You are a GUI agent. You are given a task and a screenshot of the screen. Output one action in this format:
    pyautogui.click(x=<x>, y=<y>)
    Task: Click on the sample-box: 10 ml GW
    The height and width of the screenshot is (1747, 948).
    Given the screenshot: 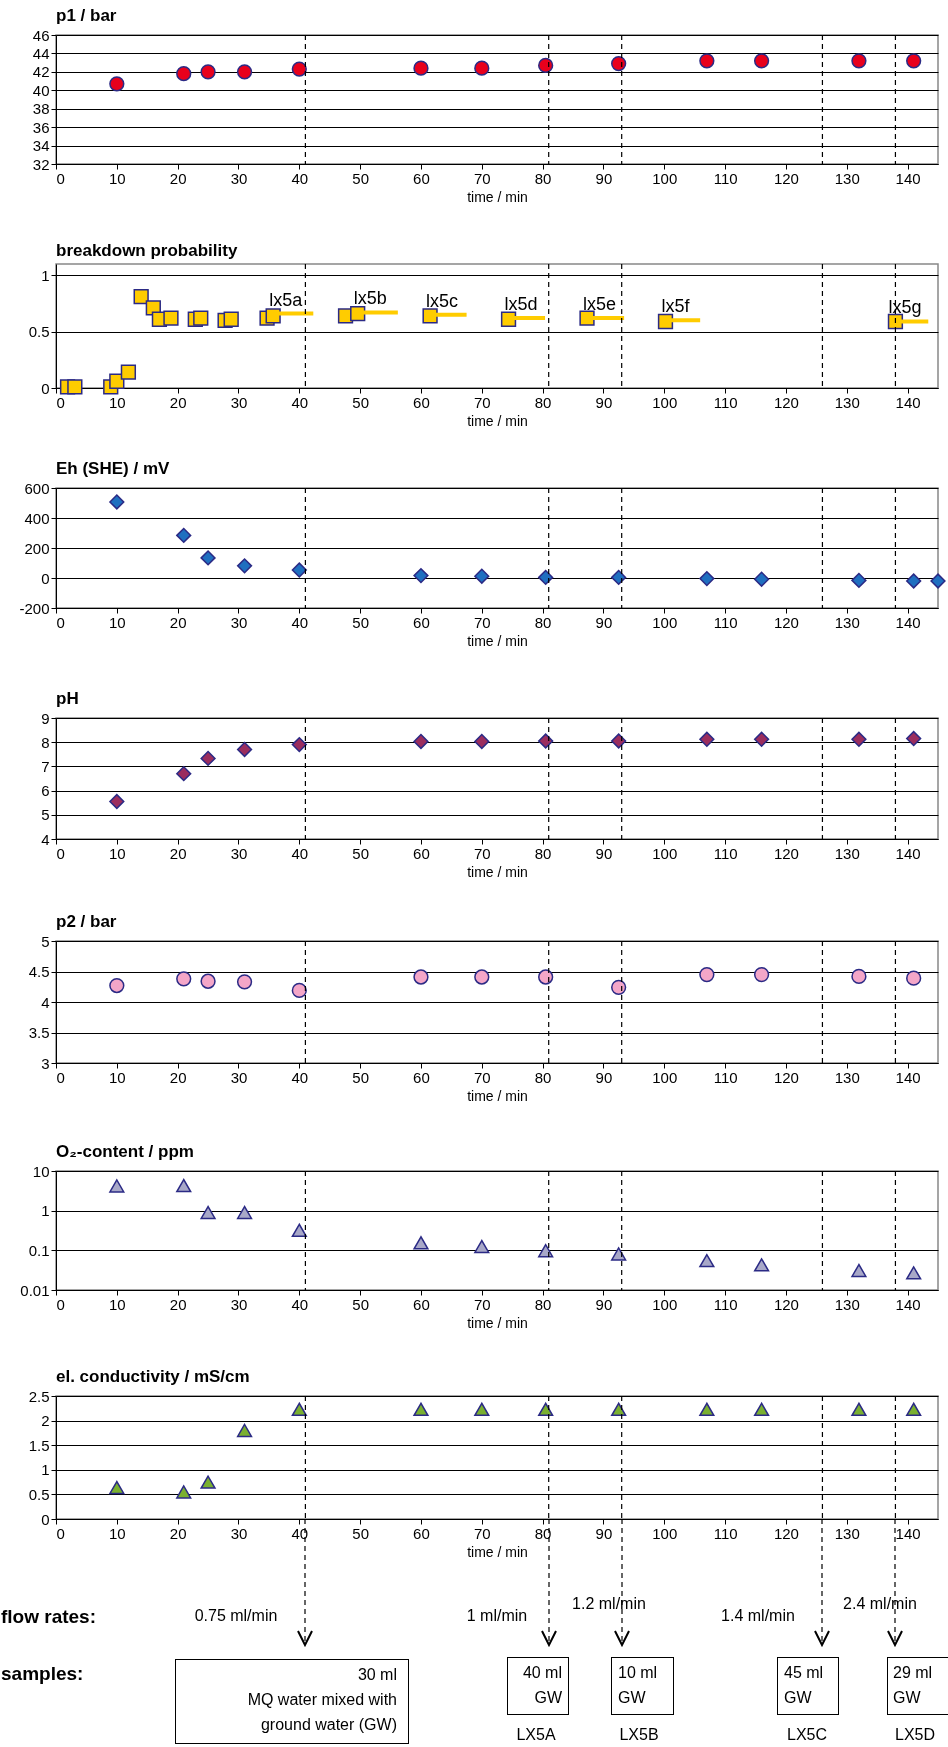 What is the action you would take?
    pyautogui.click(x=642, y=1686)
    